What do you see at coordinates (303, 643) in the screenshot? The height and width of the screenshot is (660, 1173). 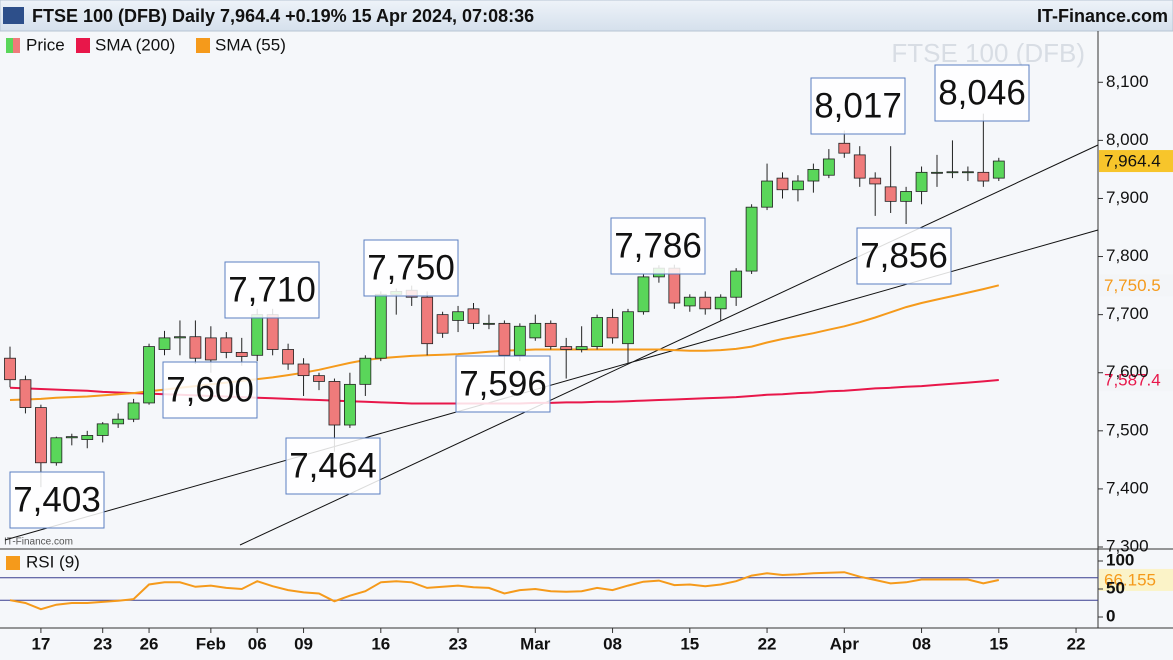 I see `x-tick-label: 09` at bounding box center [303, 643].